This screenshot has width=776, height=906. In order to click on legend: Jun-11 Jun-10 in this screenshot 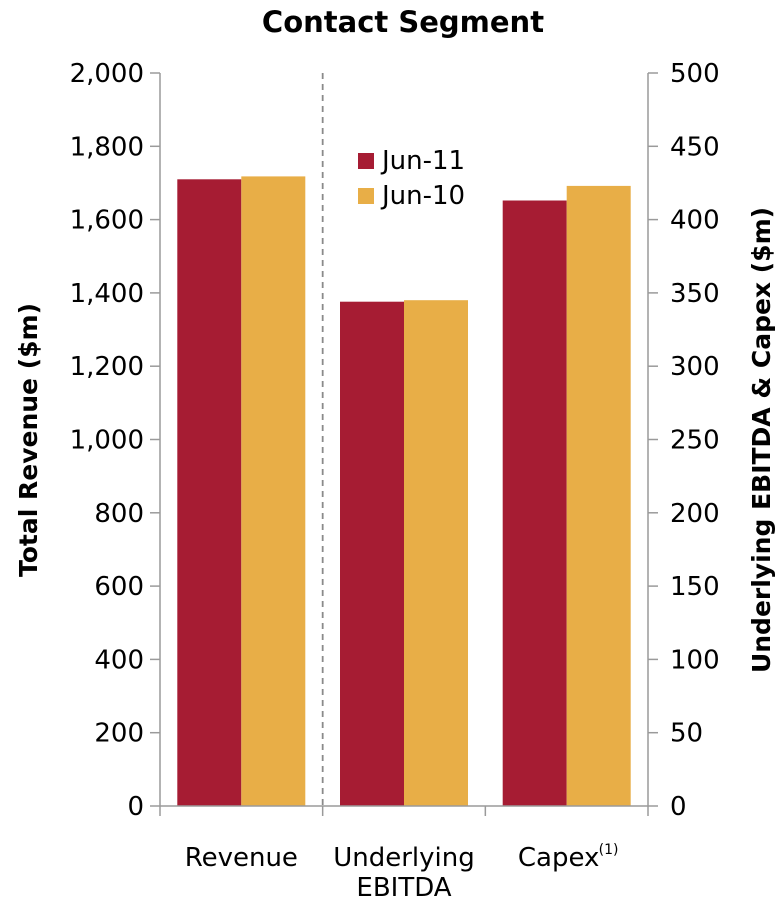, I will do `click(411, 178)`.